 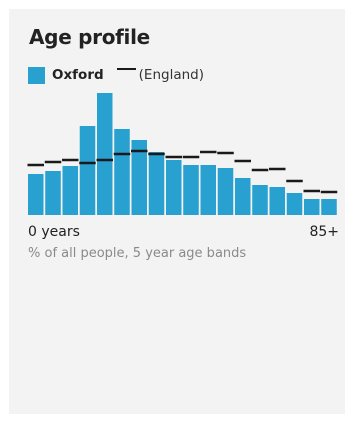 I want to click on bar-85+, so click(x=329, y=207).